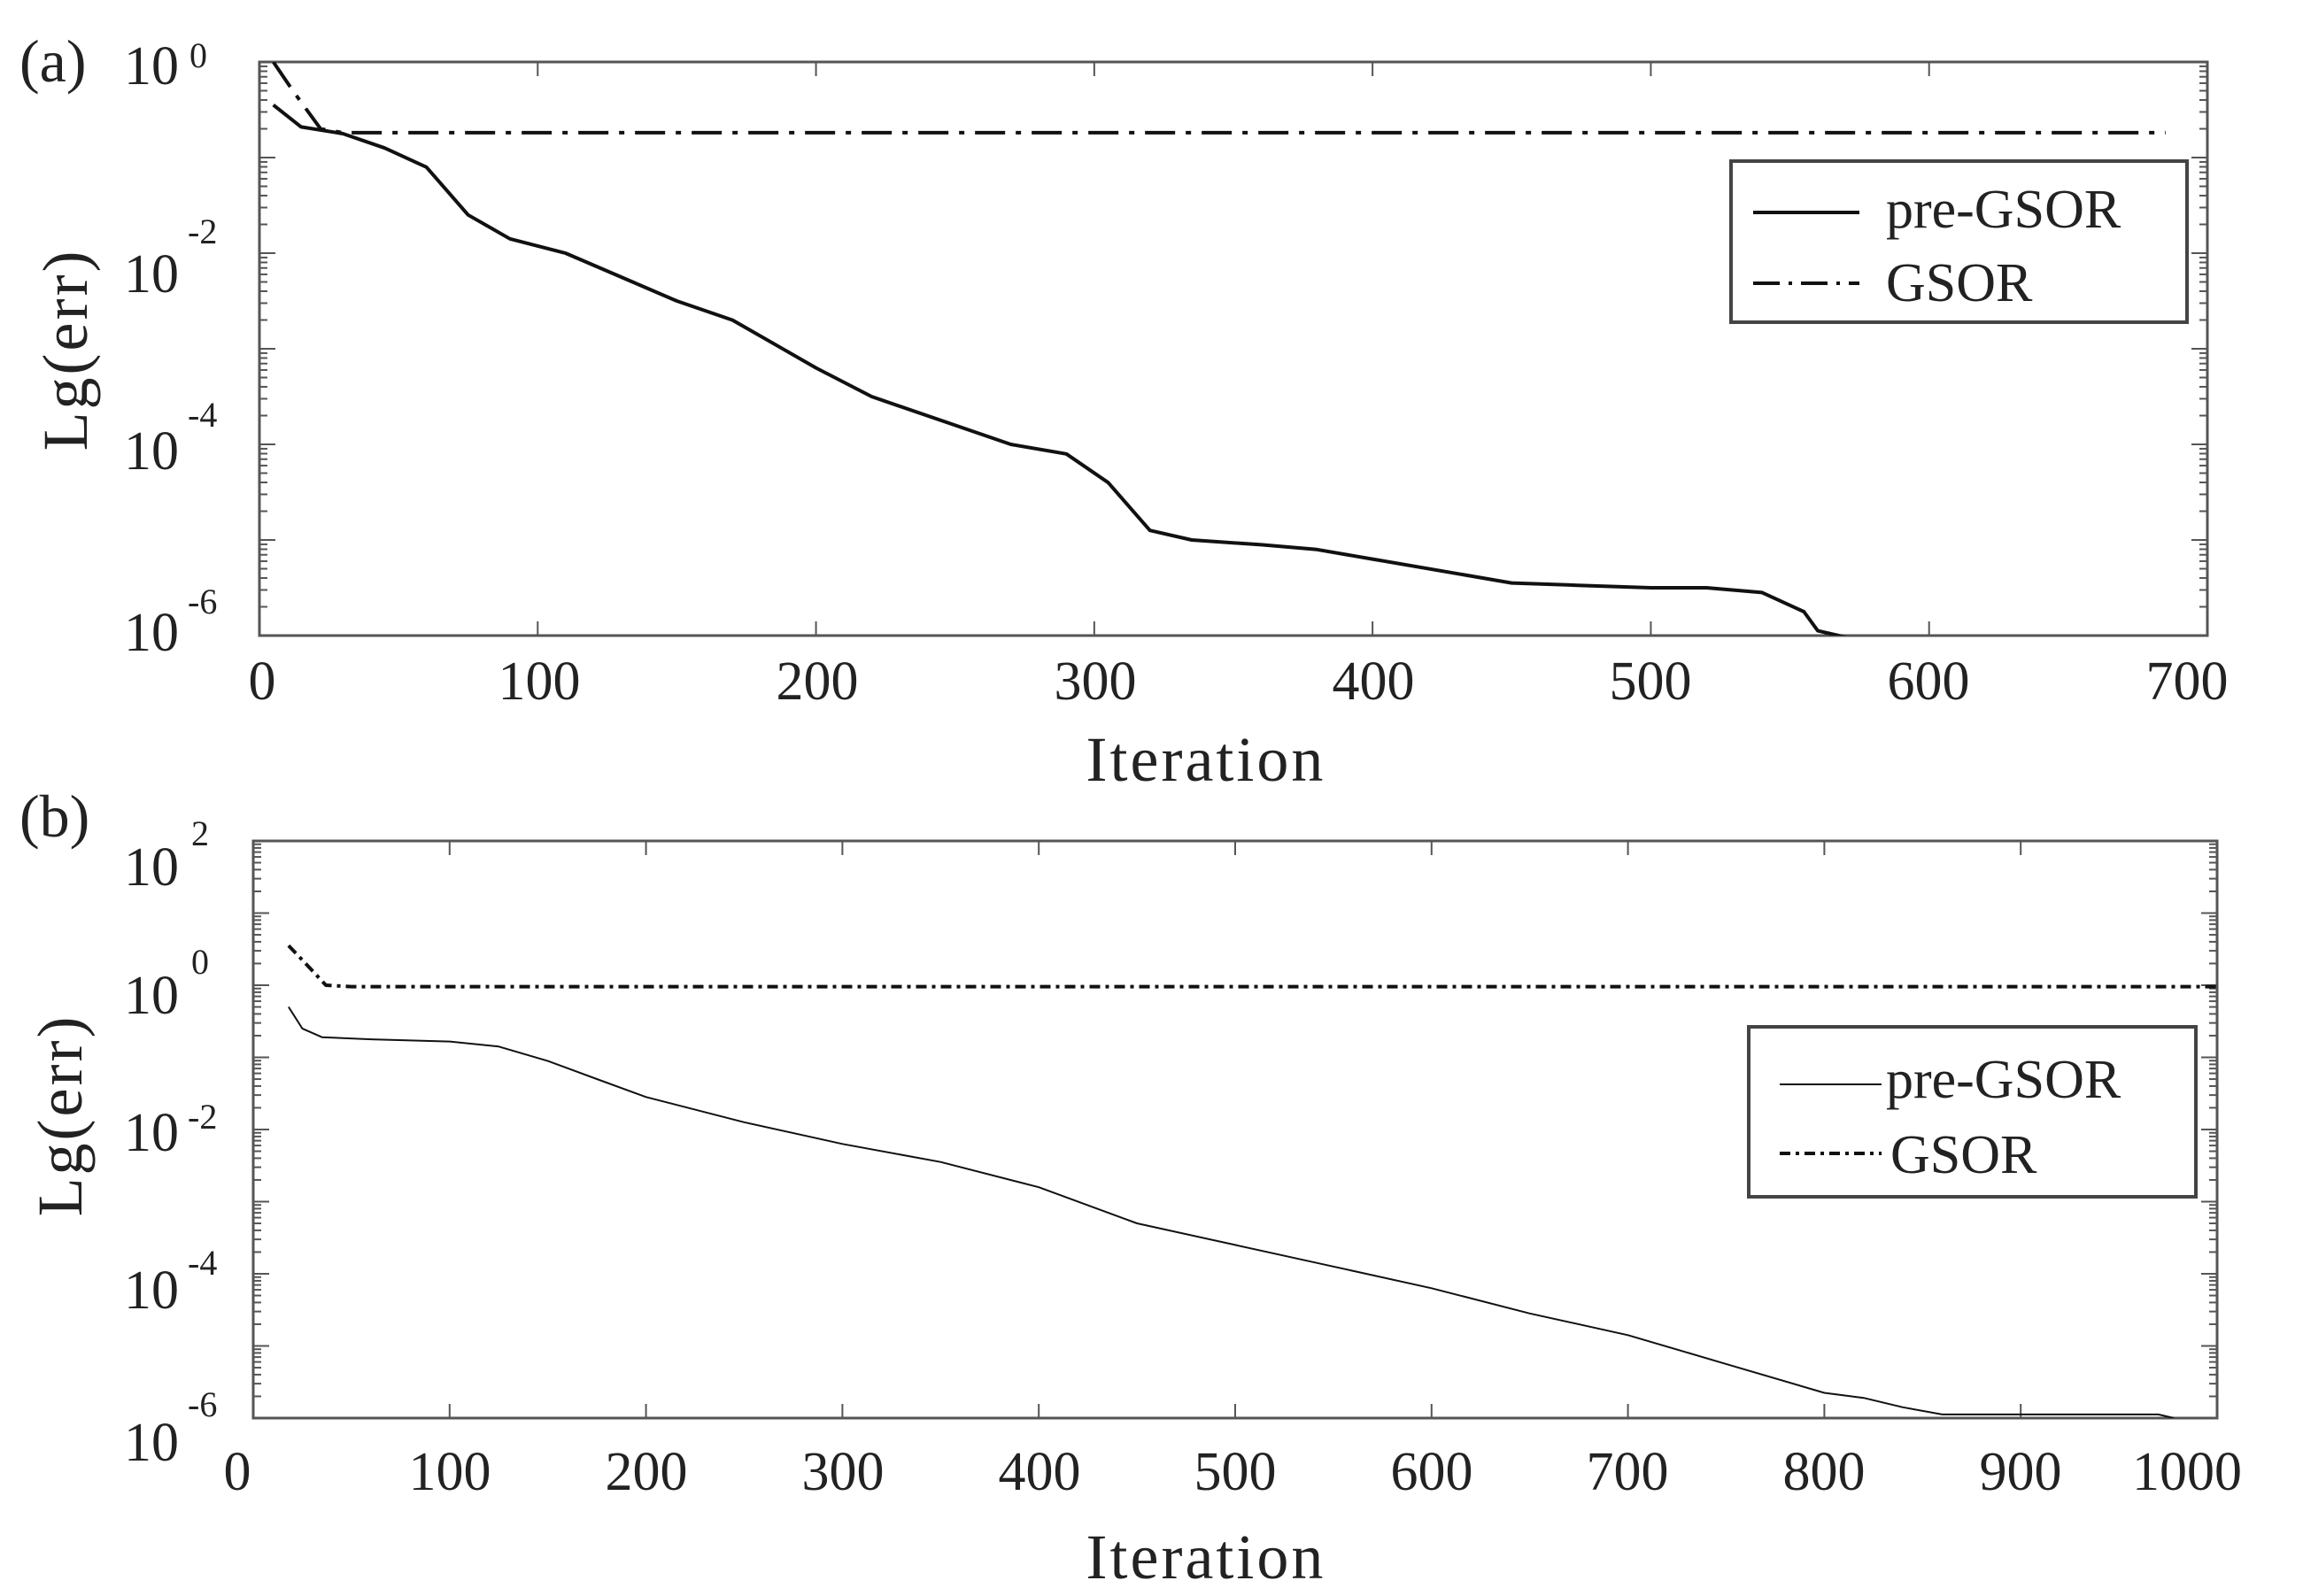  I want to click on panel-b-x-tick-label: 700, so click(1628, 1472).